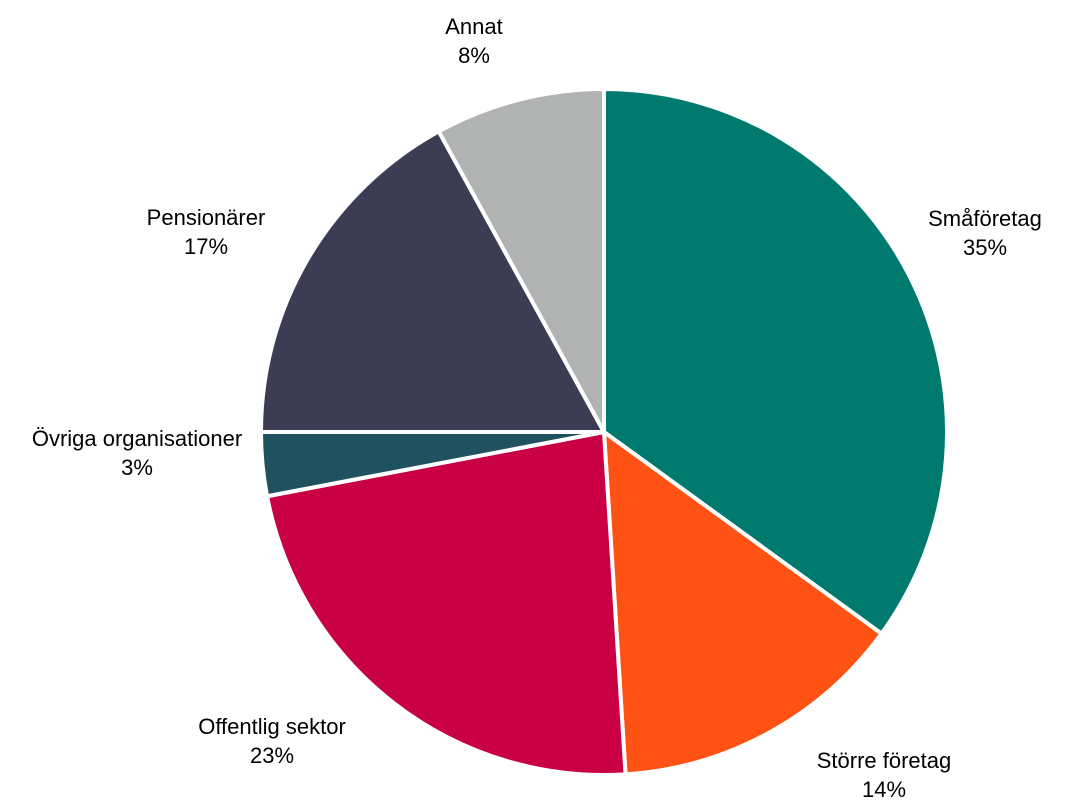 This screenshot has height=803, width=1071. I want to click on slice-label-value: 23%, so click(272, 755).